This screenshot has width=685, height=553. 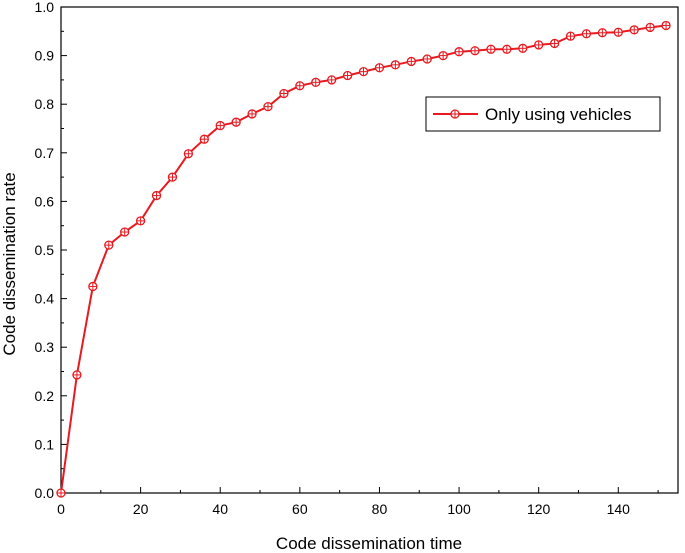 What do you see at coordinates (61, 509) in the screenshot?
I see `x-tick-label: 0` at bounding box center [61, 509].